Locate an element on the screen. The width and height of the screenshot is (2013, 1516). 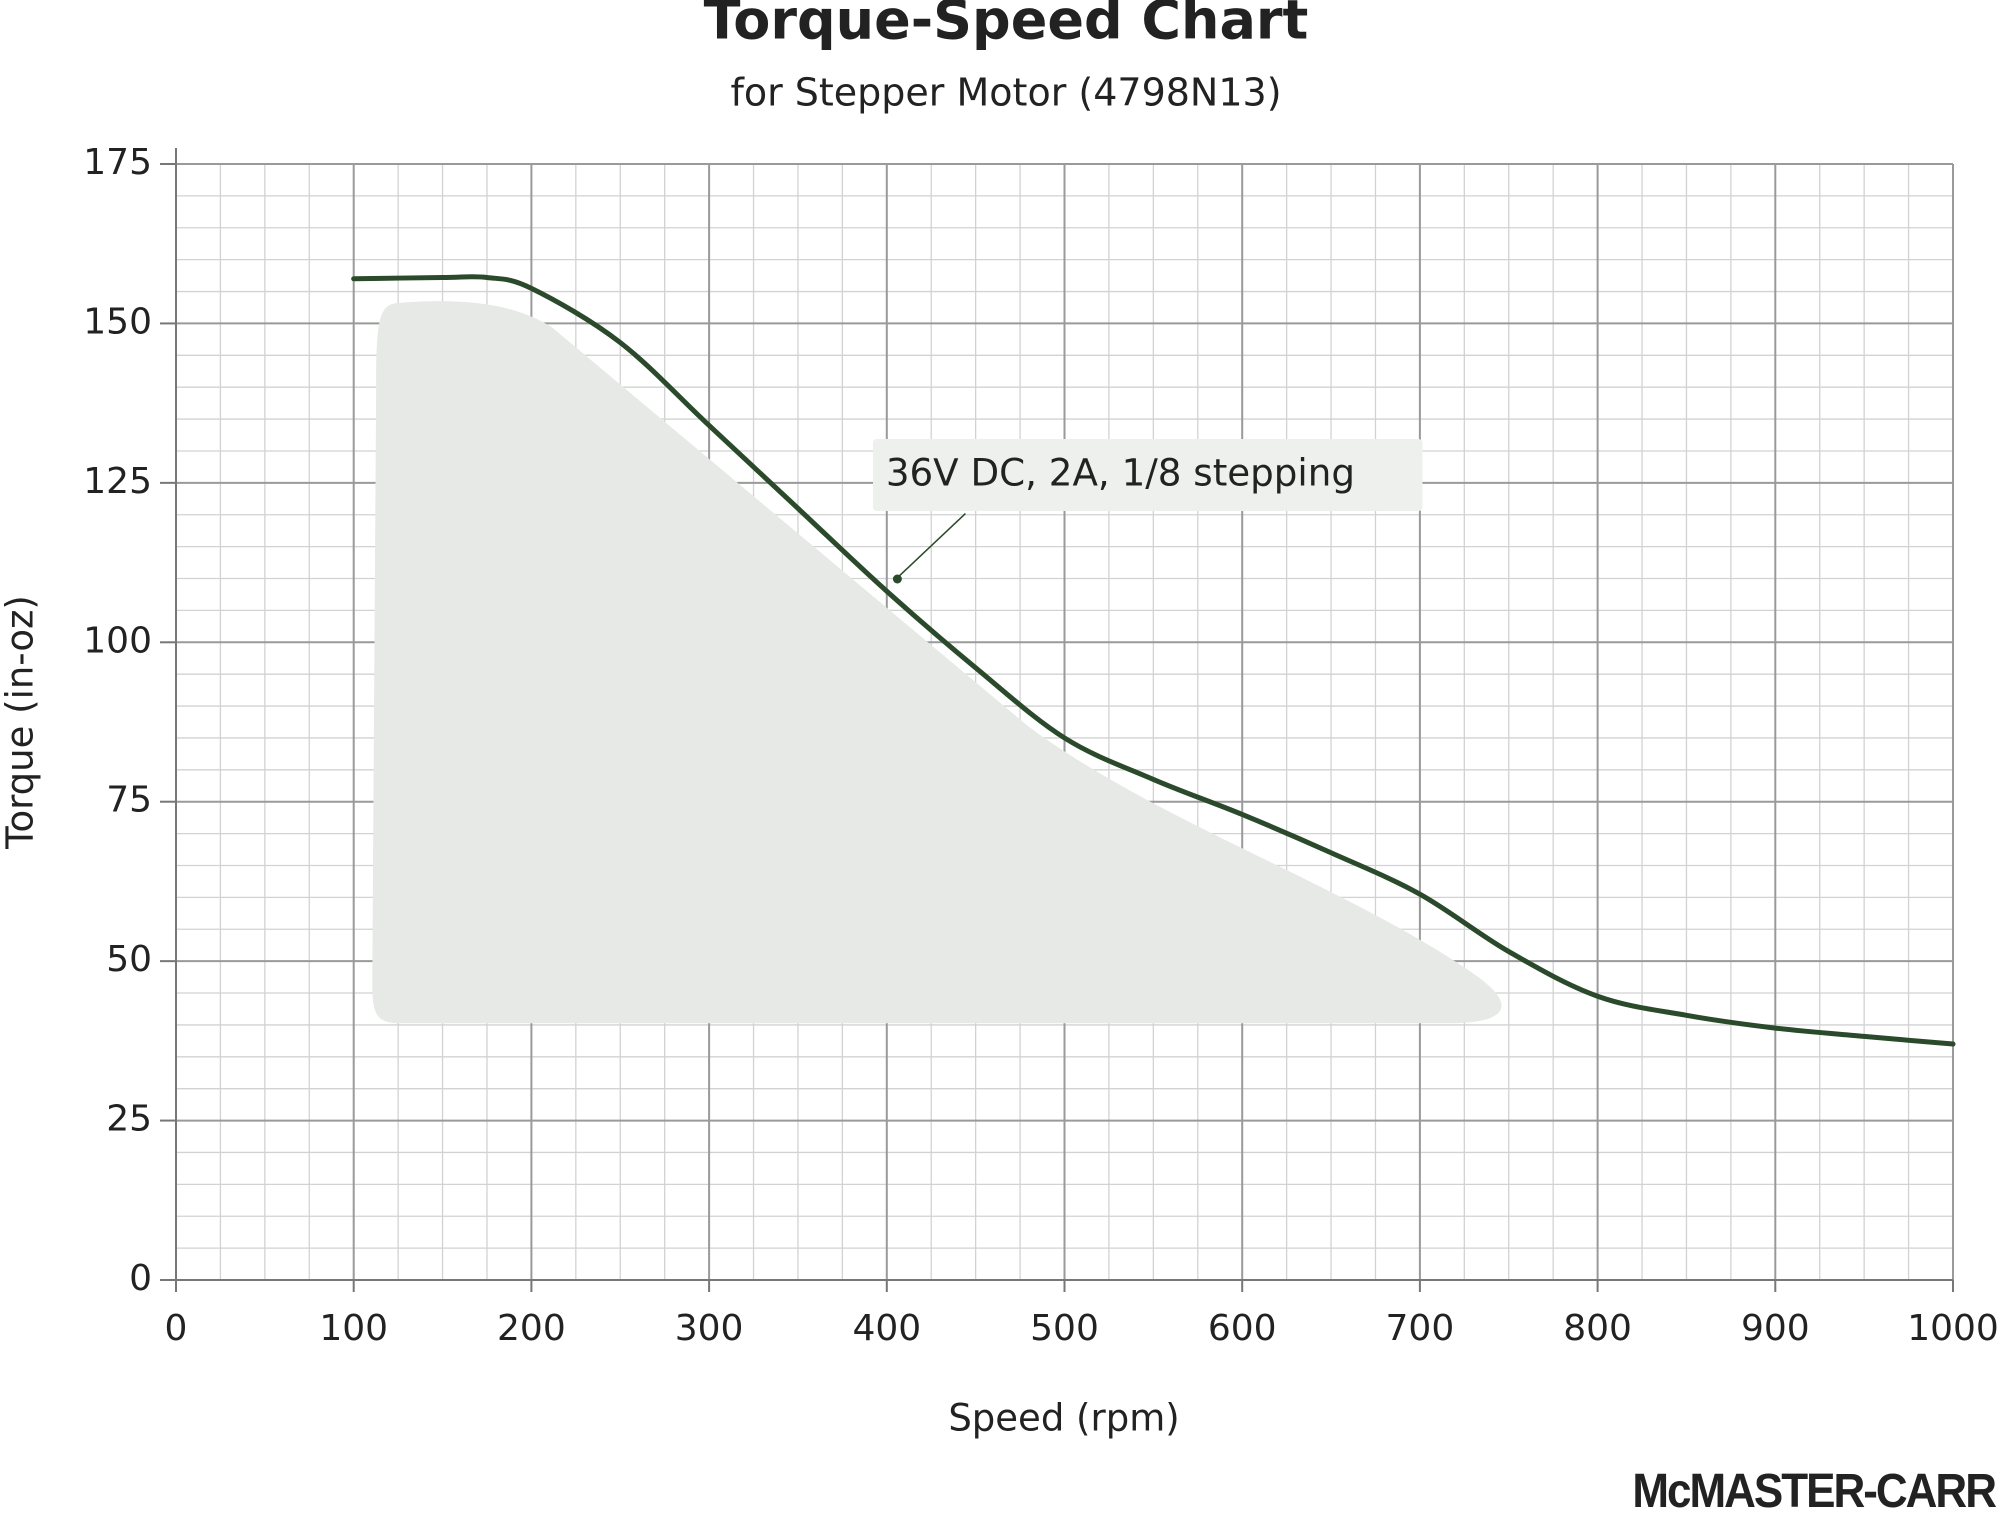
annotation-dot is located at coordinates (897, 579).